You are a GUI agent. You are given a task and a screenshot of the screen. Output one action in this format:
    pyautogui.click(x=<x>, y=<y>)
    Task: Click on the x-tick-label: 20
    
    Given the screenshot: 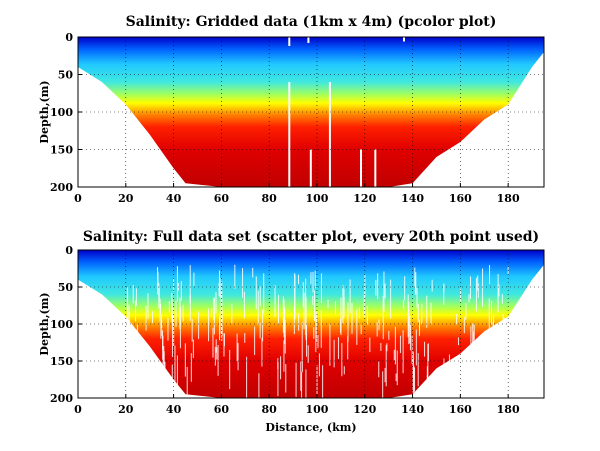 What is the action you would take?
    pyautogui.click(x=126, y=198)
    